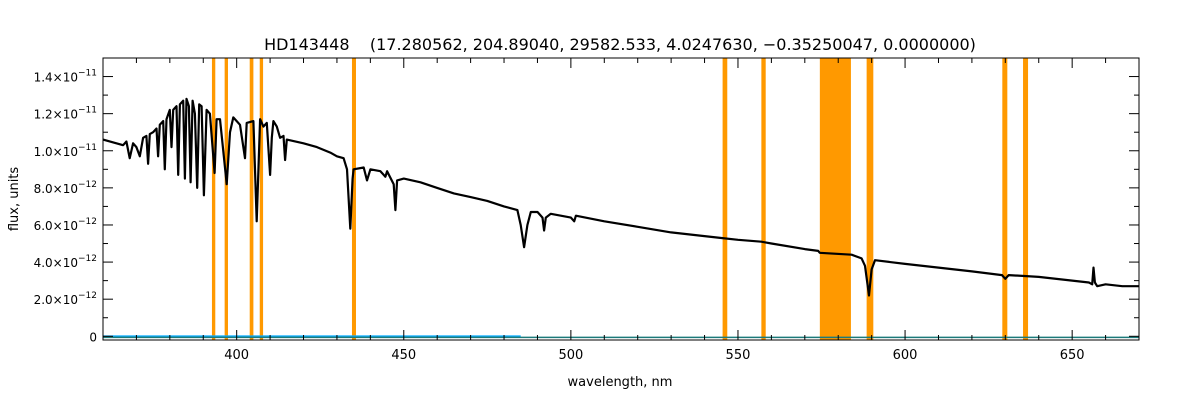  What do you see at coordinates (65, 114) in the screenshot?
I see `y-tick-label: 1.2×10⁻¹¹` at bounding box center [65, 114].